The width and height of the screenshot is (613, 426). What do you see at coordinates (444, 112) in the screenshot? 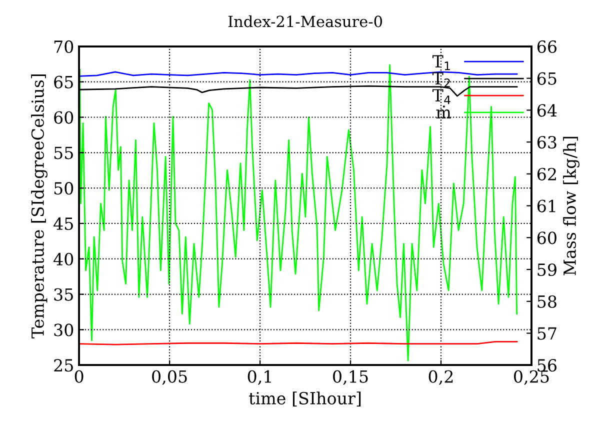
I see `legend-label: ṁ` at bounding box center [444, 112].